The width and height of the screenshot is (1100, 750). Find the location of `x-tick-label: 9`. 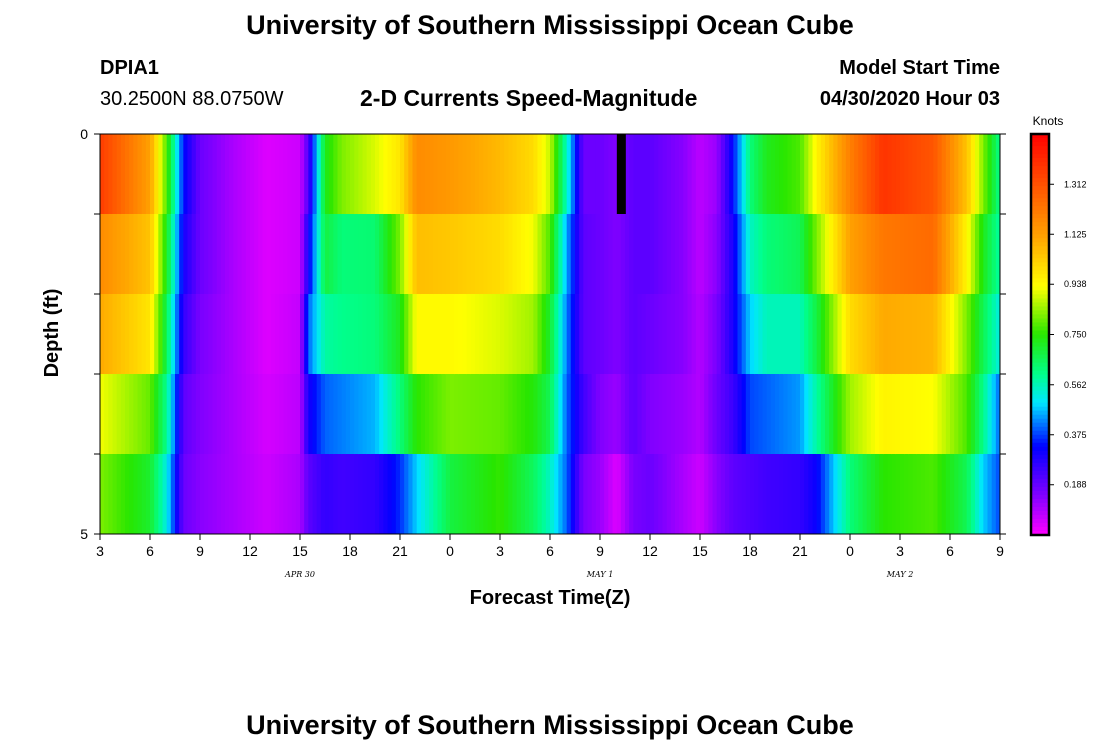

x-tick-label: 9 is located at coordinates (200, 551).